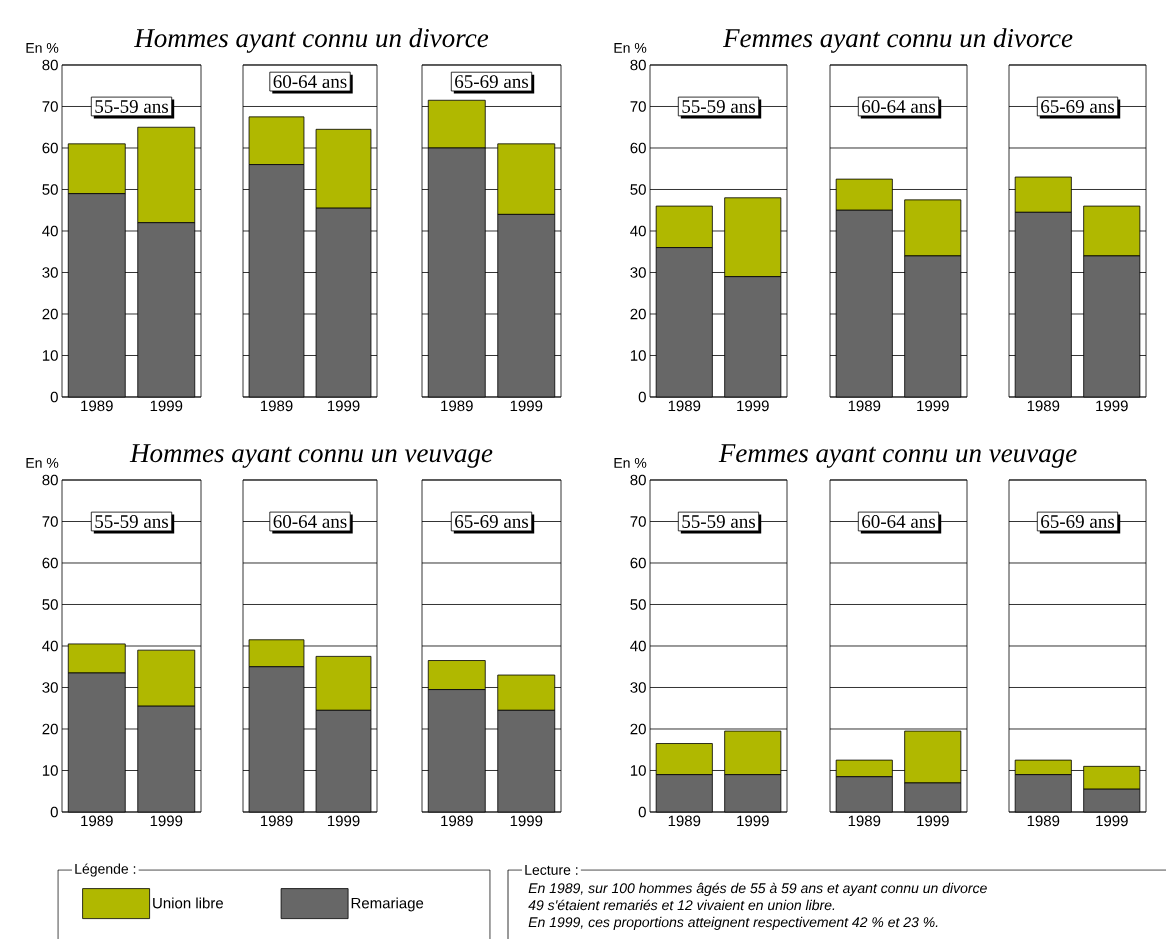  What do you see at coordinates (681, 905) in the screenshot?
I see `text: 49 s'étaient remariés et 12 vivaient en union libre.` at bounding box center [681, 905].